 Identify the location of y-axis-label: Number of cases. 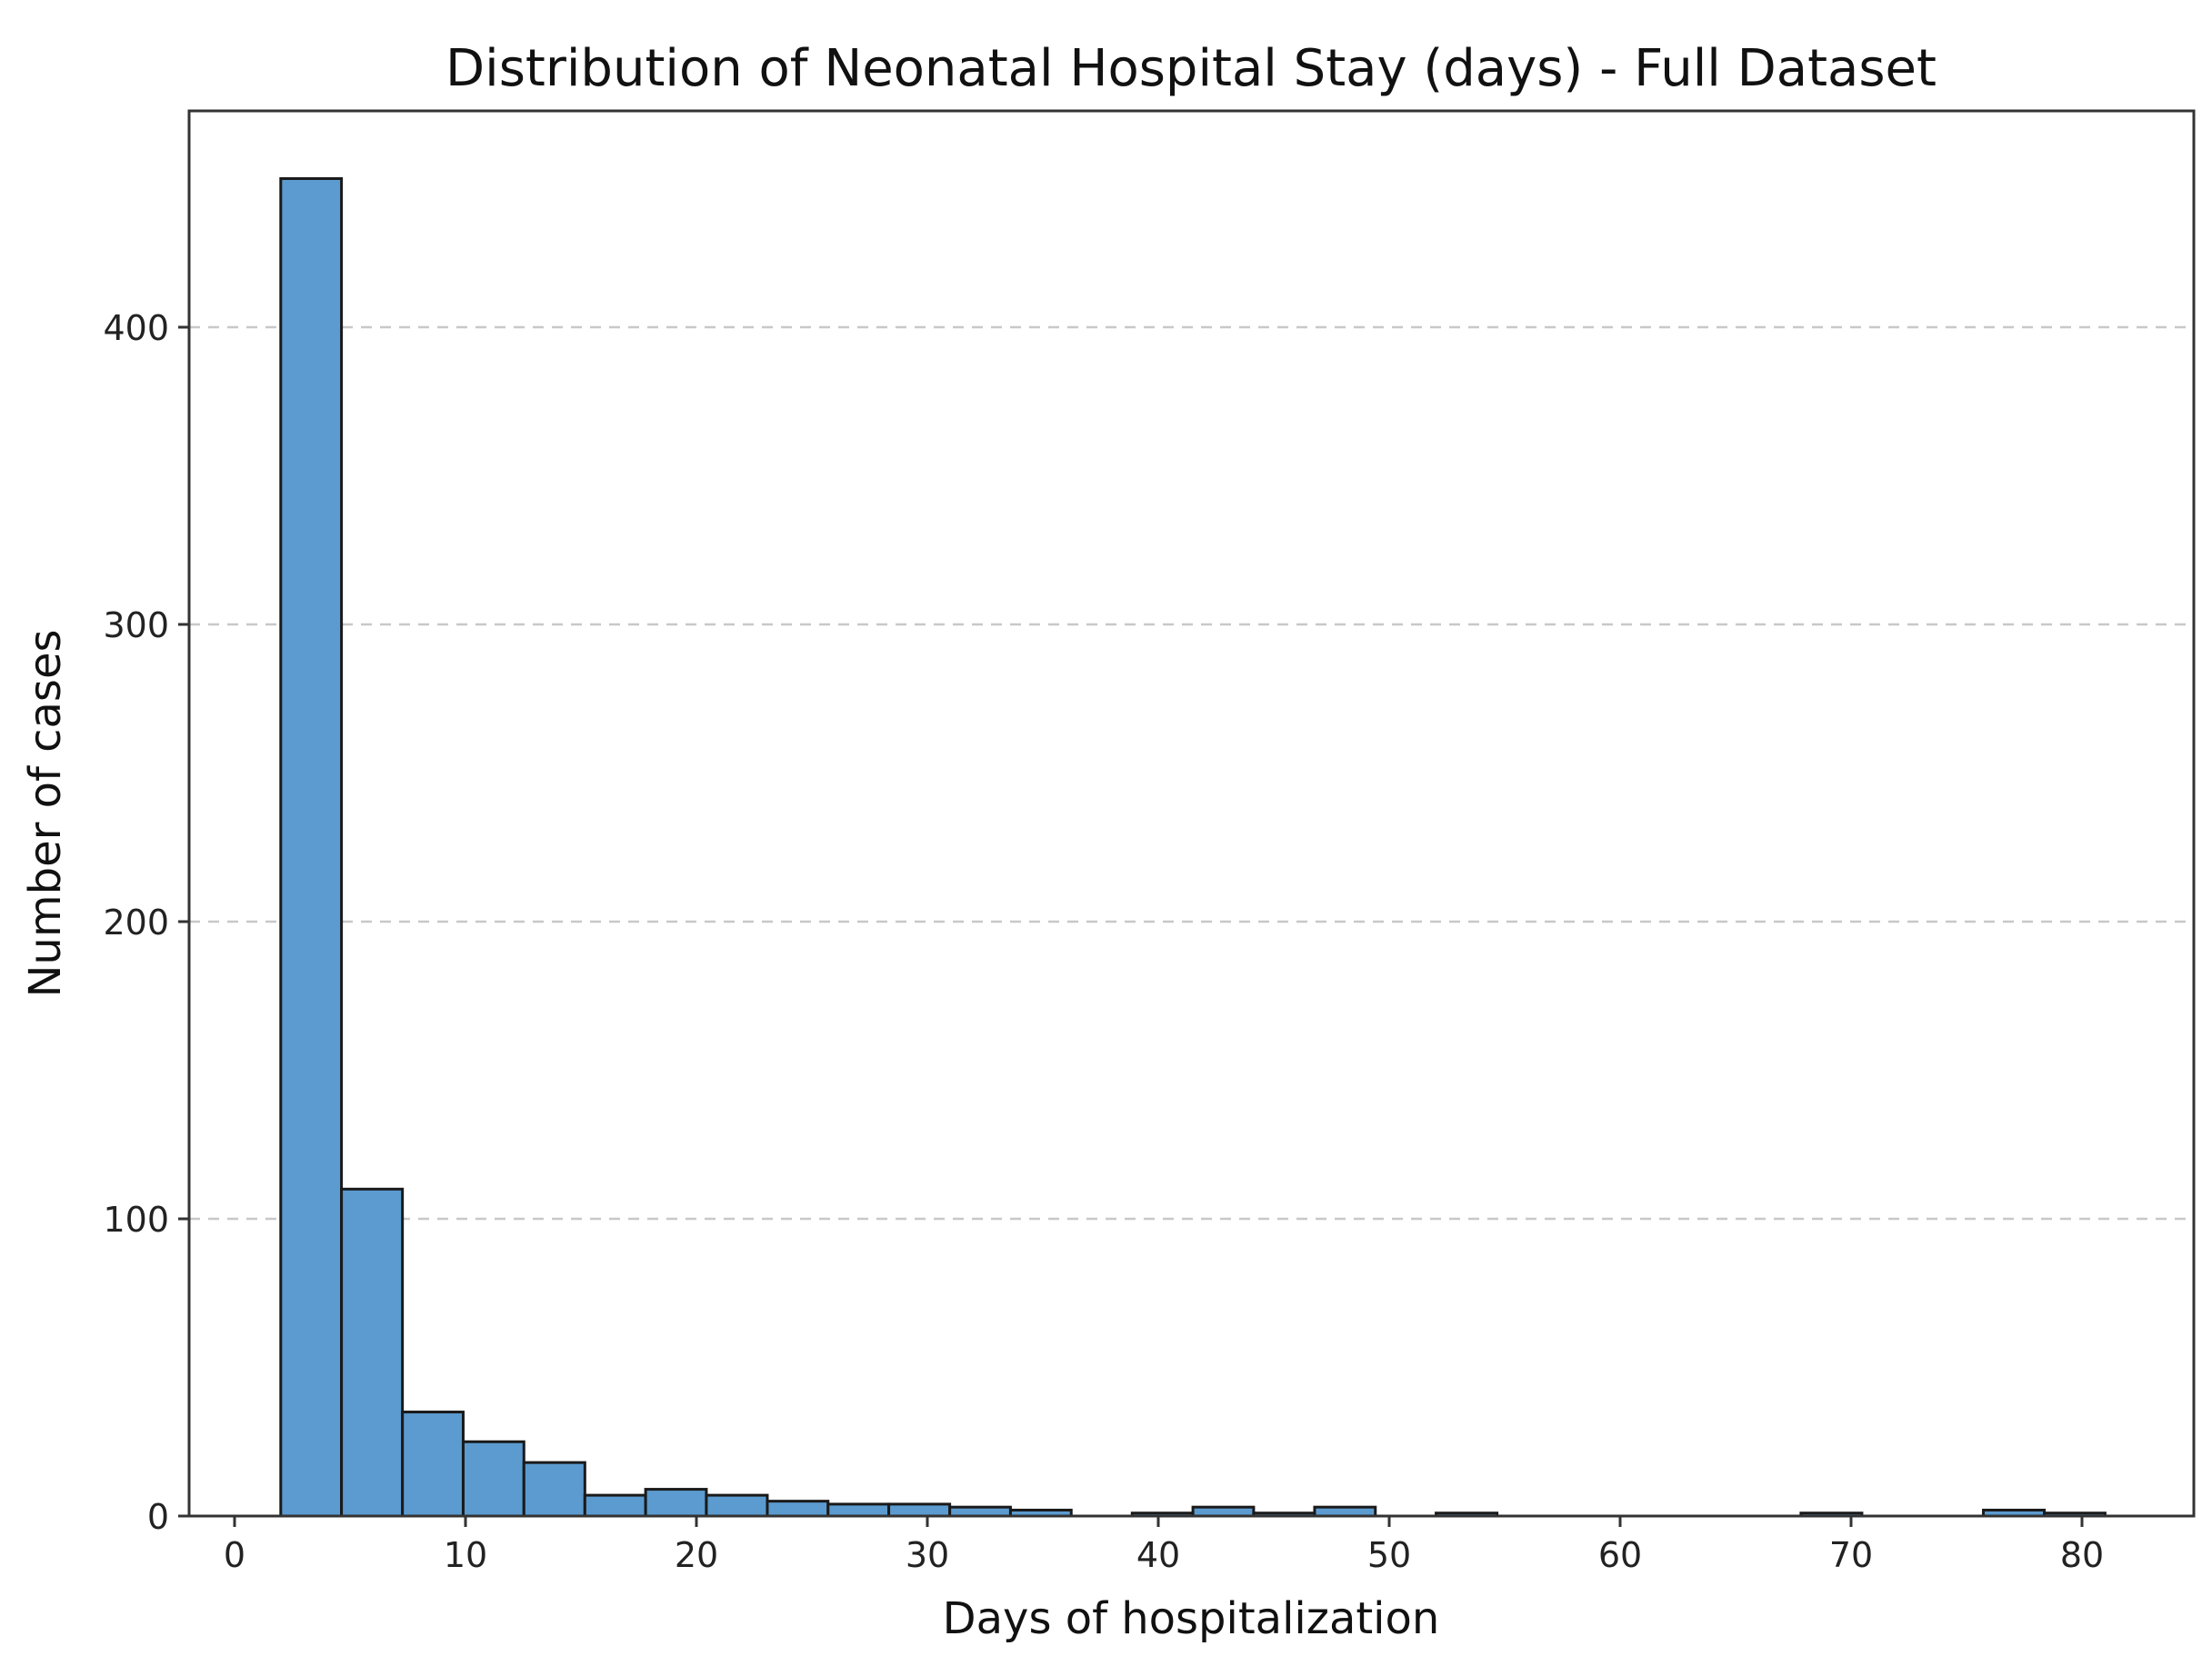
(45, 814).